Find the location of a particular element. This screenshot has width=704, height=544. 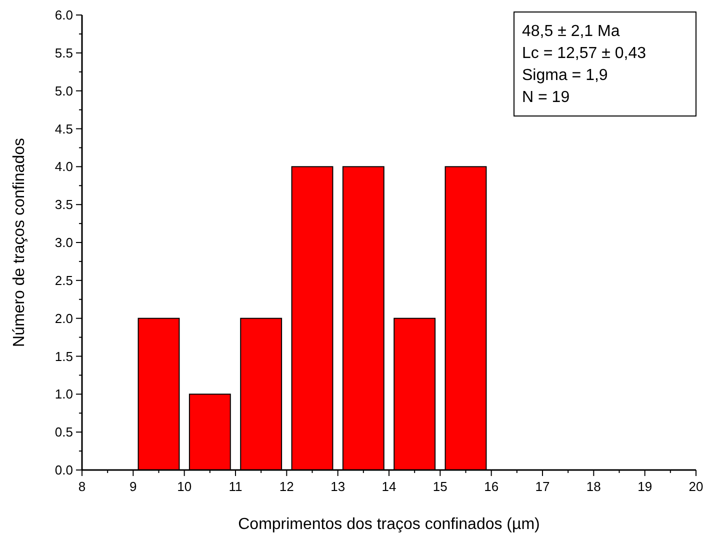

y-tick-label: 1.0 is located at coordinates (63, 394).